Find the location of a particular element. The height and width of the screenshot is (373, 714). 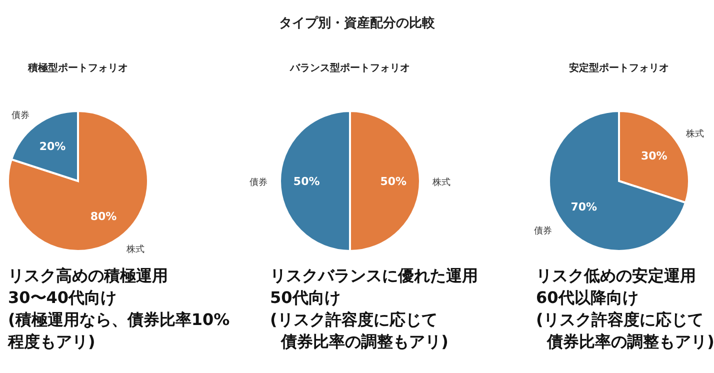

chart-title: タイプ別・資産配分の比較 is located at coordinates (357, 23).